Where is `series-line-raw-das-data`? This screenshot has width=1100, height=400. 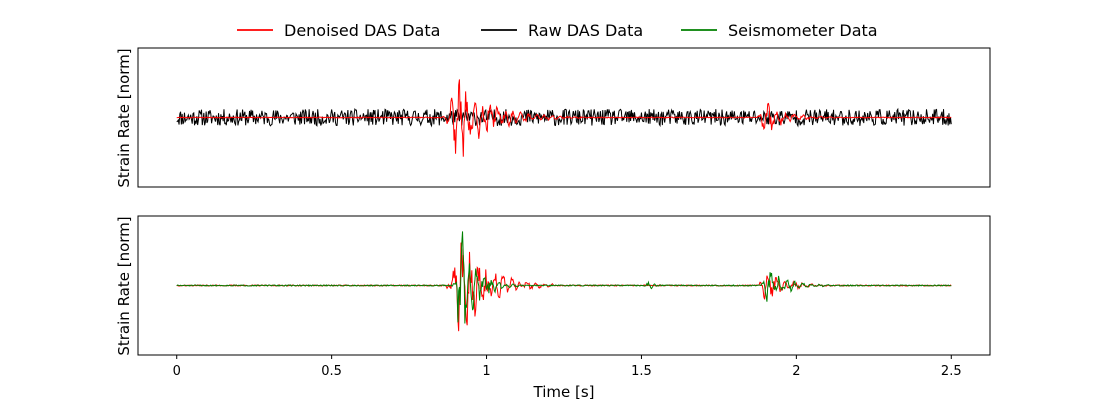 series-line-raw-das-data is located at coordinates (564, 117).